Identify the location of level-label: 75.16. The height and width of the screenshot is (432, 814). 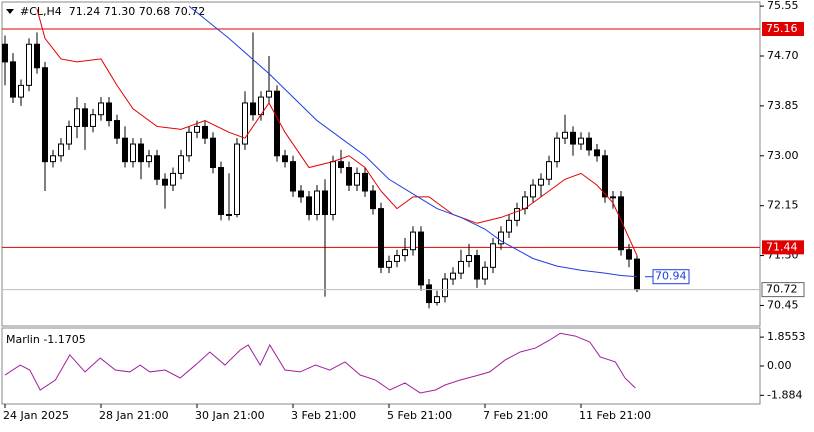
(782, 28).